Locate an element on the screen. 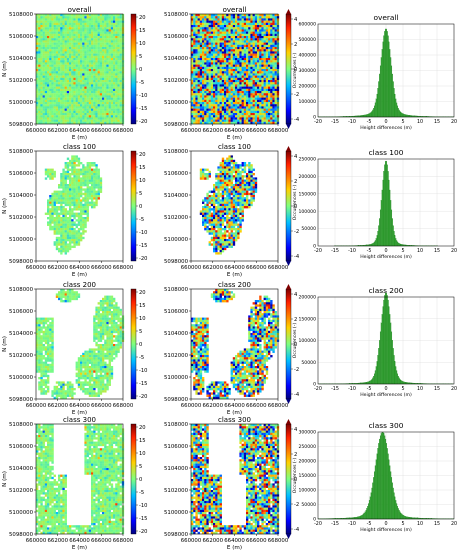 Image resolution: width=460 pixels, height=550 pixels. histogram-x-tick-label: 5 is located at coordinates (402, 122).